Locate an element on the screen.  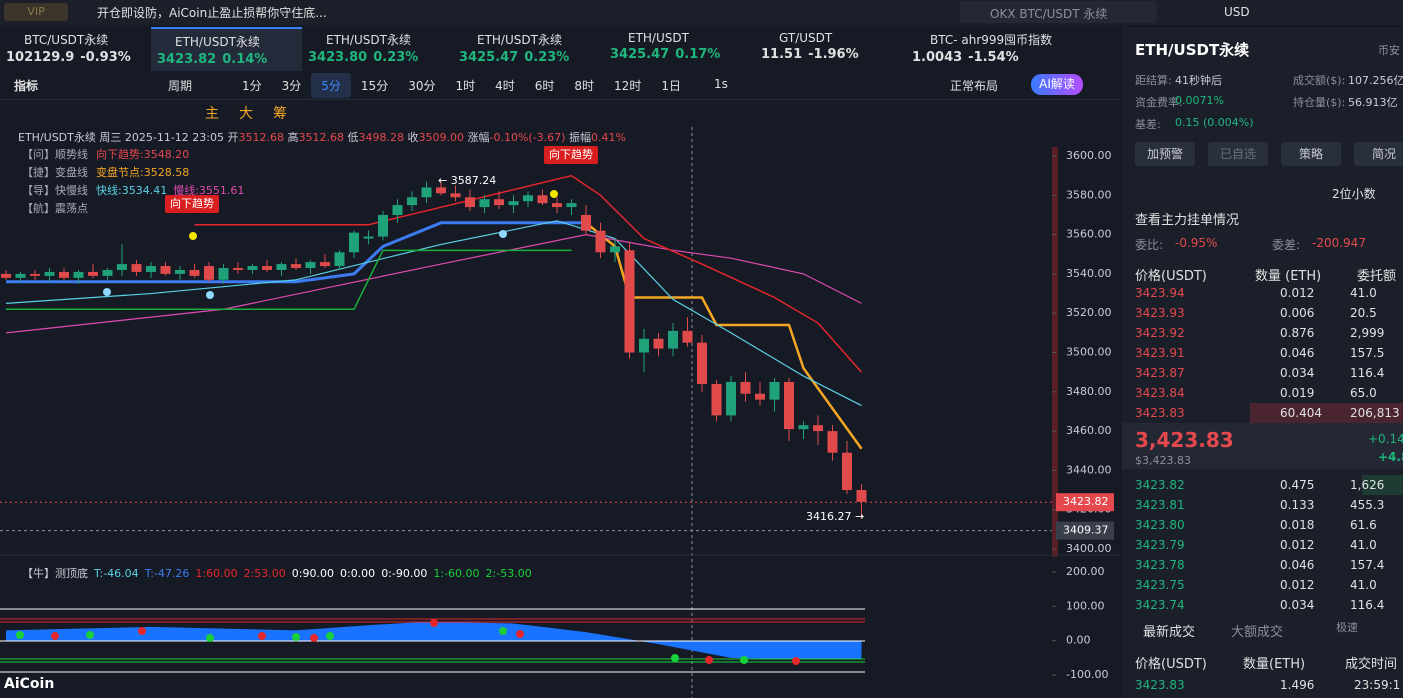
ask-cell: 0.006 is located at coordinates (1297, 313).